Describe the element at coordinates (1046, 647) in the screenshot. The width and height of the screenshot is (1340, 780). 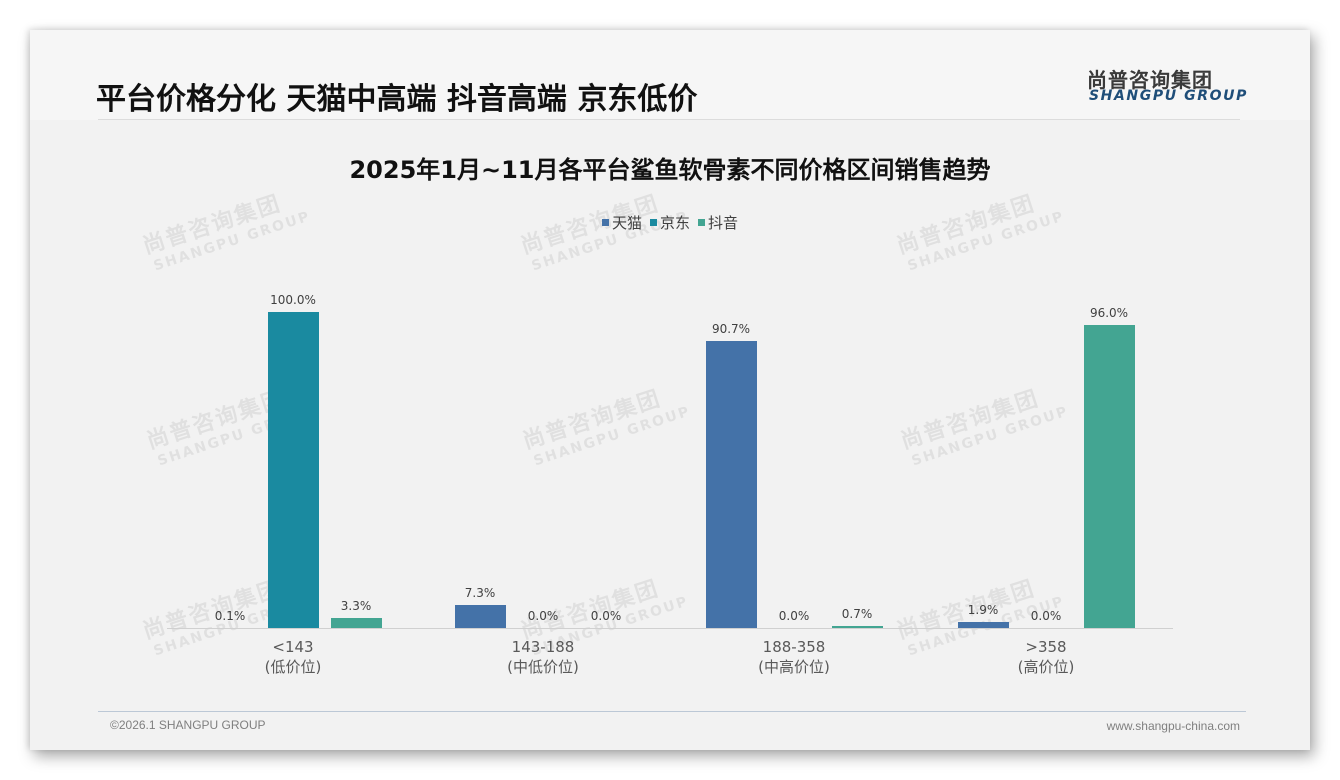
I see `category-range: >358` at that location.